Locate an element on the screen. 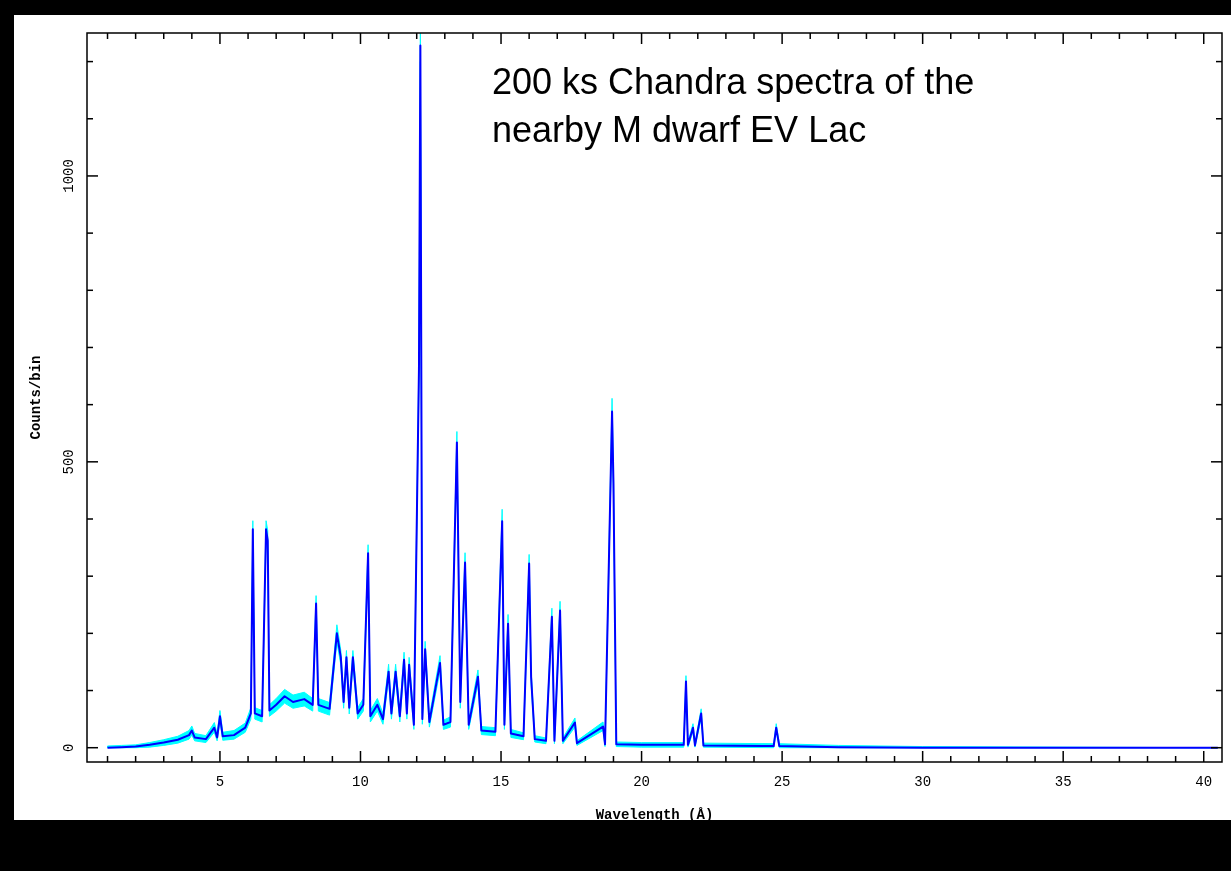 This screenshot has width=1231, height=871. y-tick-label: 0 is located at coordinates (69, 747).